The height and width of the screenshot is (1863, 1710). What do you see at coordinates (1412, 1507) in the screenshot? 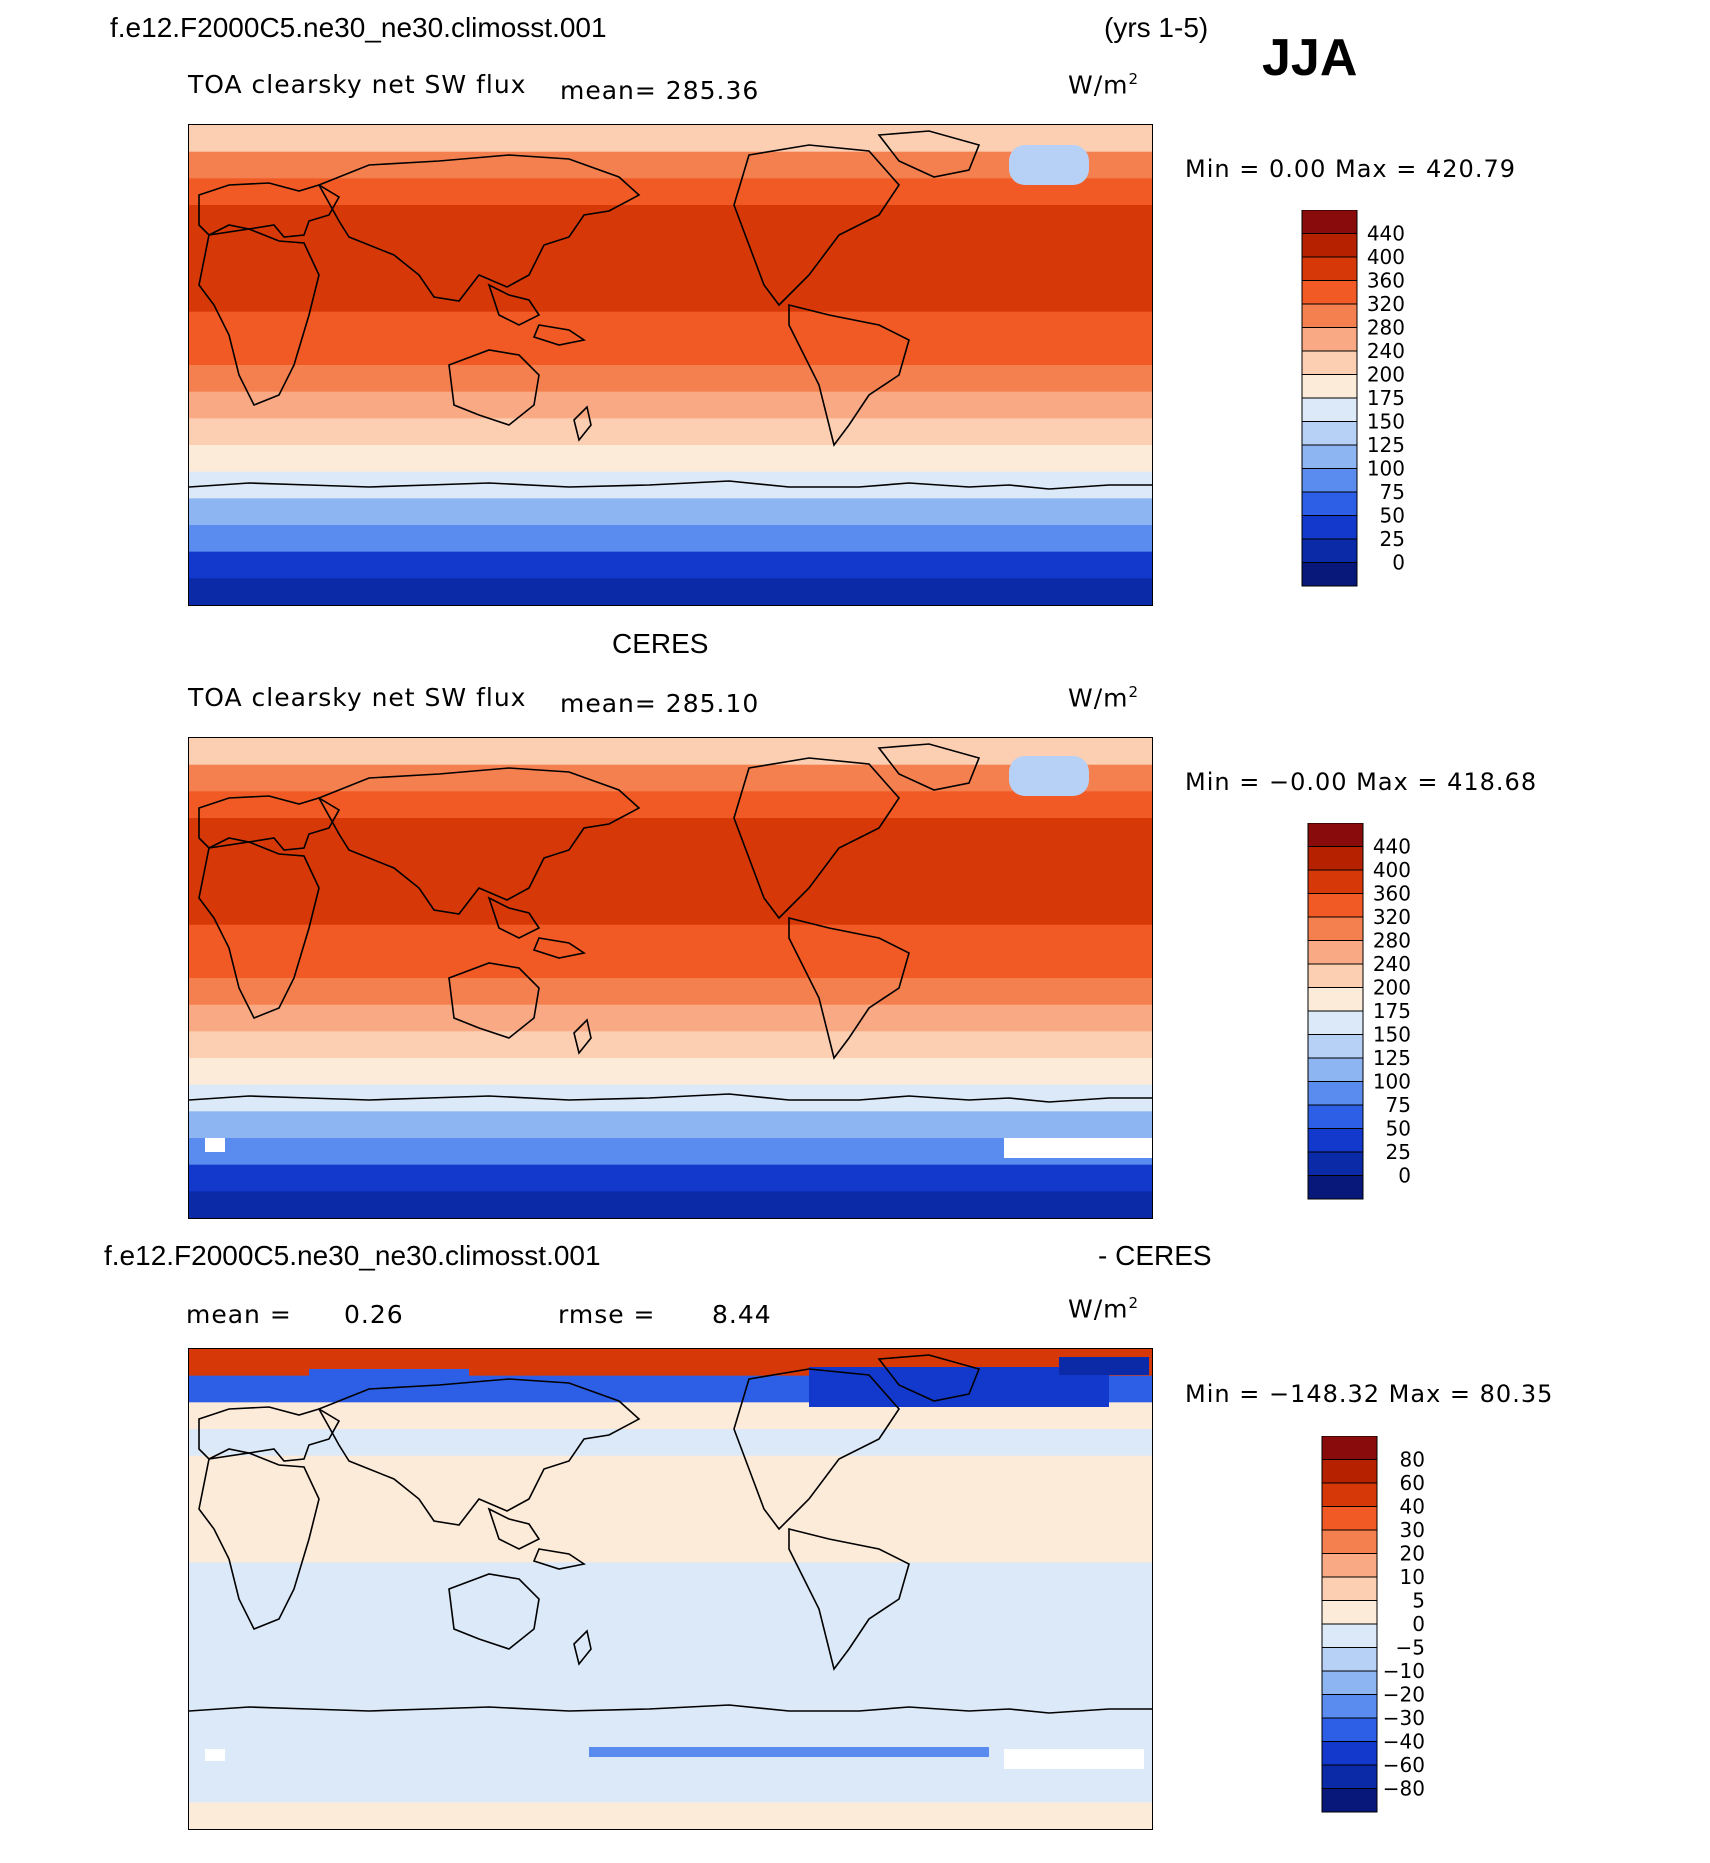
I see `colorbar-tick-label-2: 40` at bounding box center [1412, 1507].